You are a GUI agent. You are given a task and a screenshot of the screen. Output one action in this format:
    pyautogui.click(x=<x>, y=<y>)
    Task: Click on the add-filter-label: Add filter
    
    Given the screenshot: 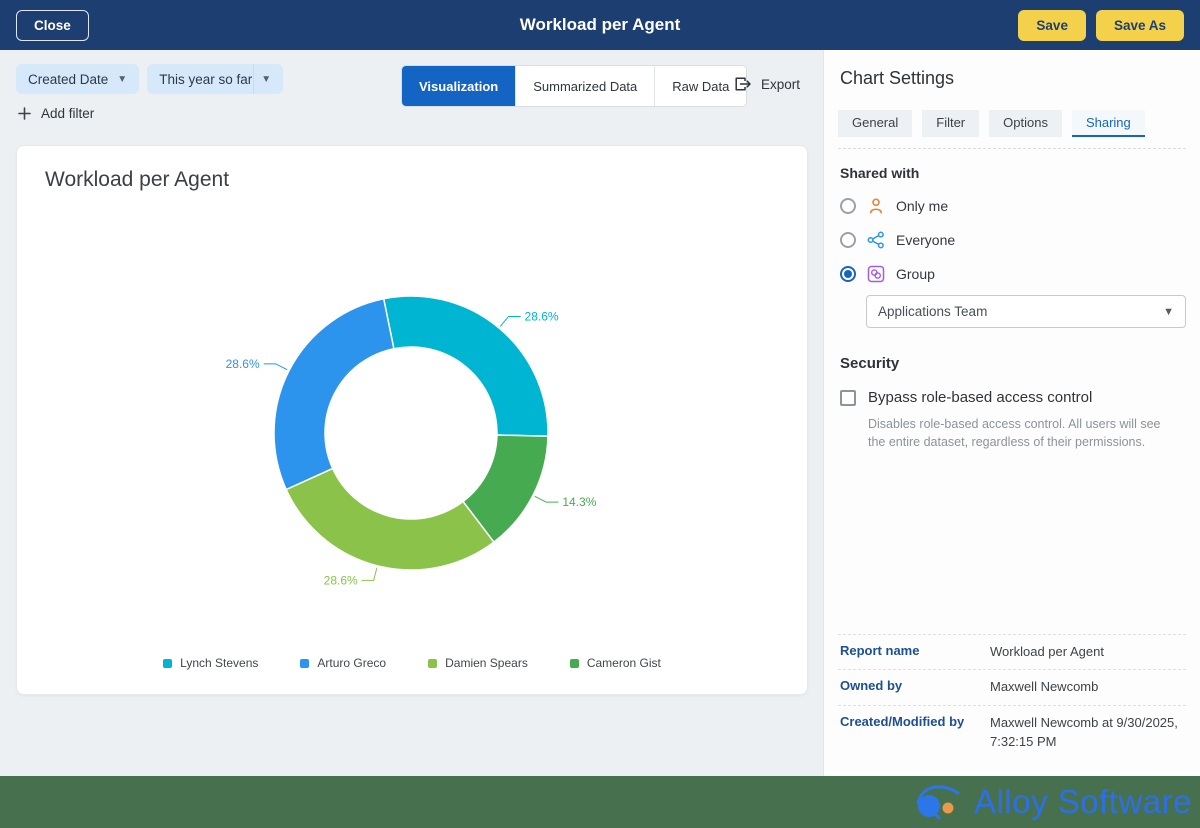 What is the action you would take?
    pyautogui.click(x=68, y=113)
    